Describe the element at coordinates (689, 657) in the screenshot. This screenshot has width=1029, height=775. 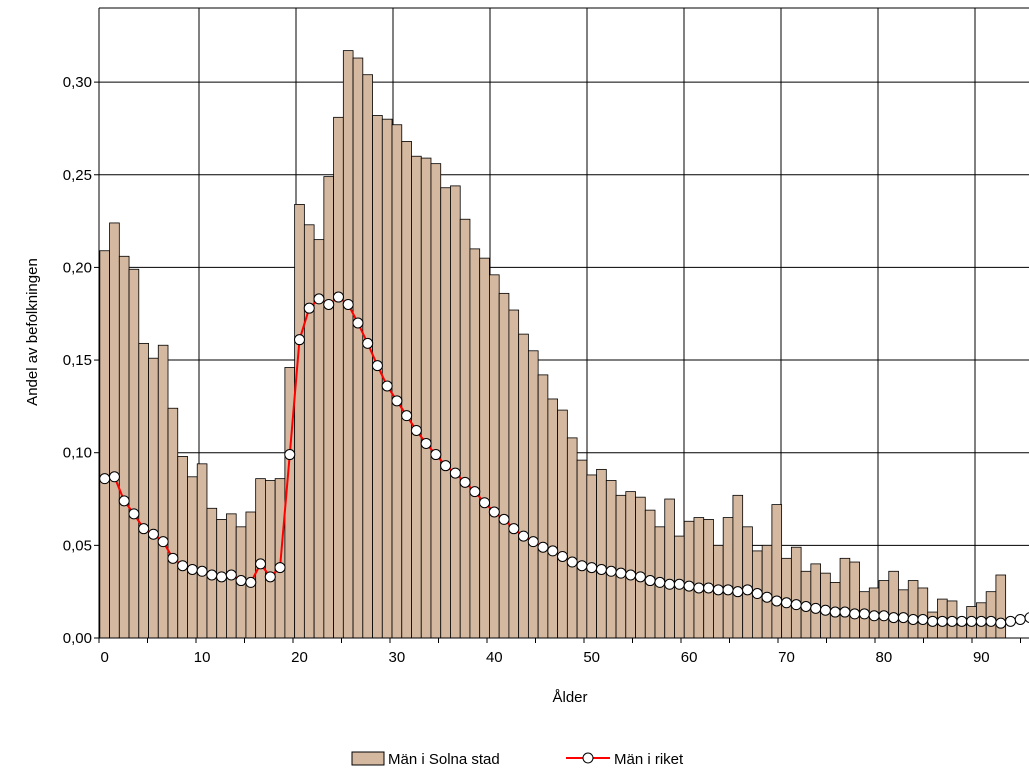
I see `x-tick-label: 60` at that location.